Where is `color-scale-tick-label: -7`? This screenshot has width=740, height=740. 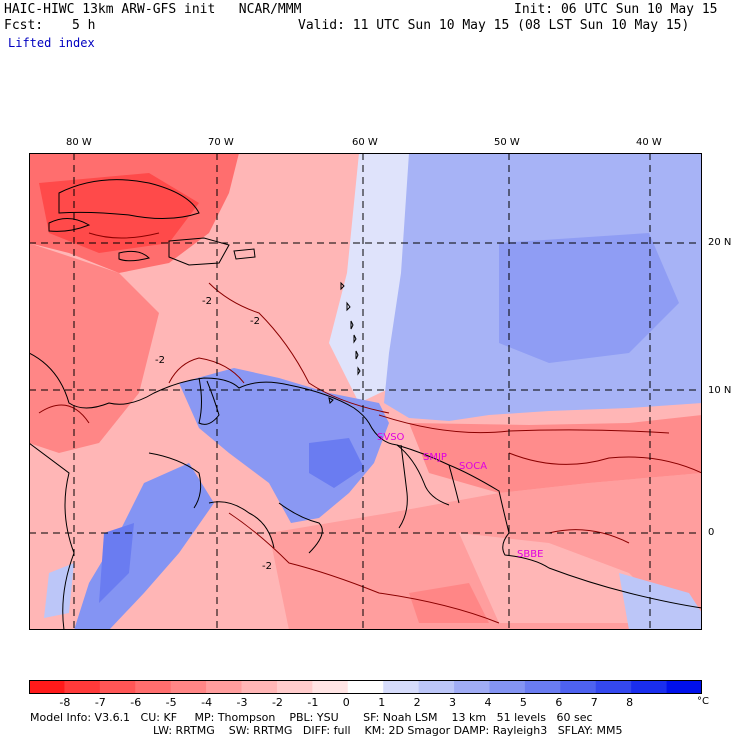 color-scale-tick-label: -7 is located at coordinates (100, 702).